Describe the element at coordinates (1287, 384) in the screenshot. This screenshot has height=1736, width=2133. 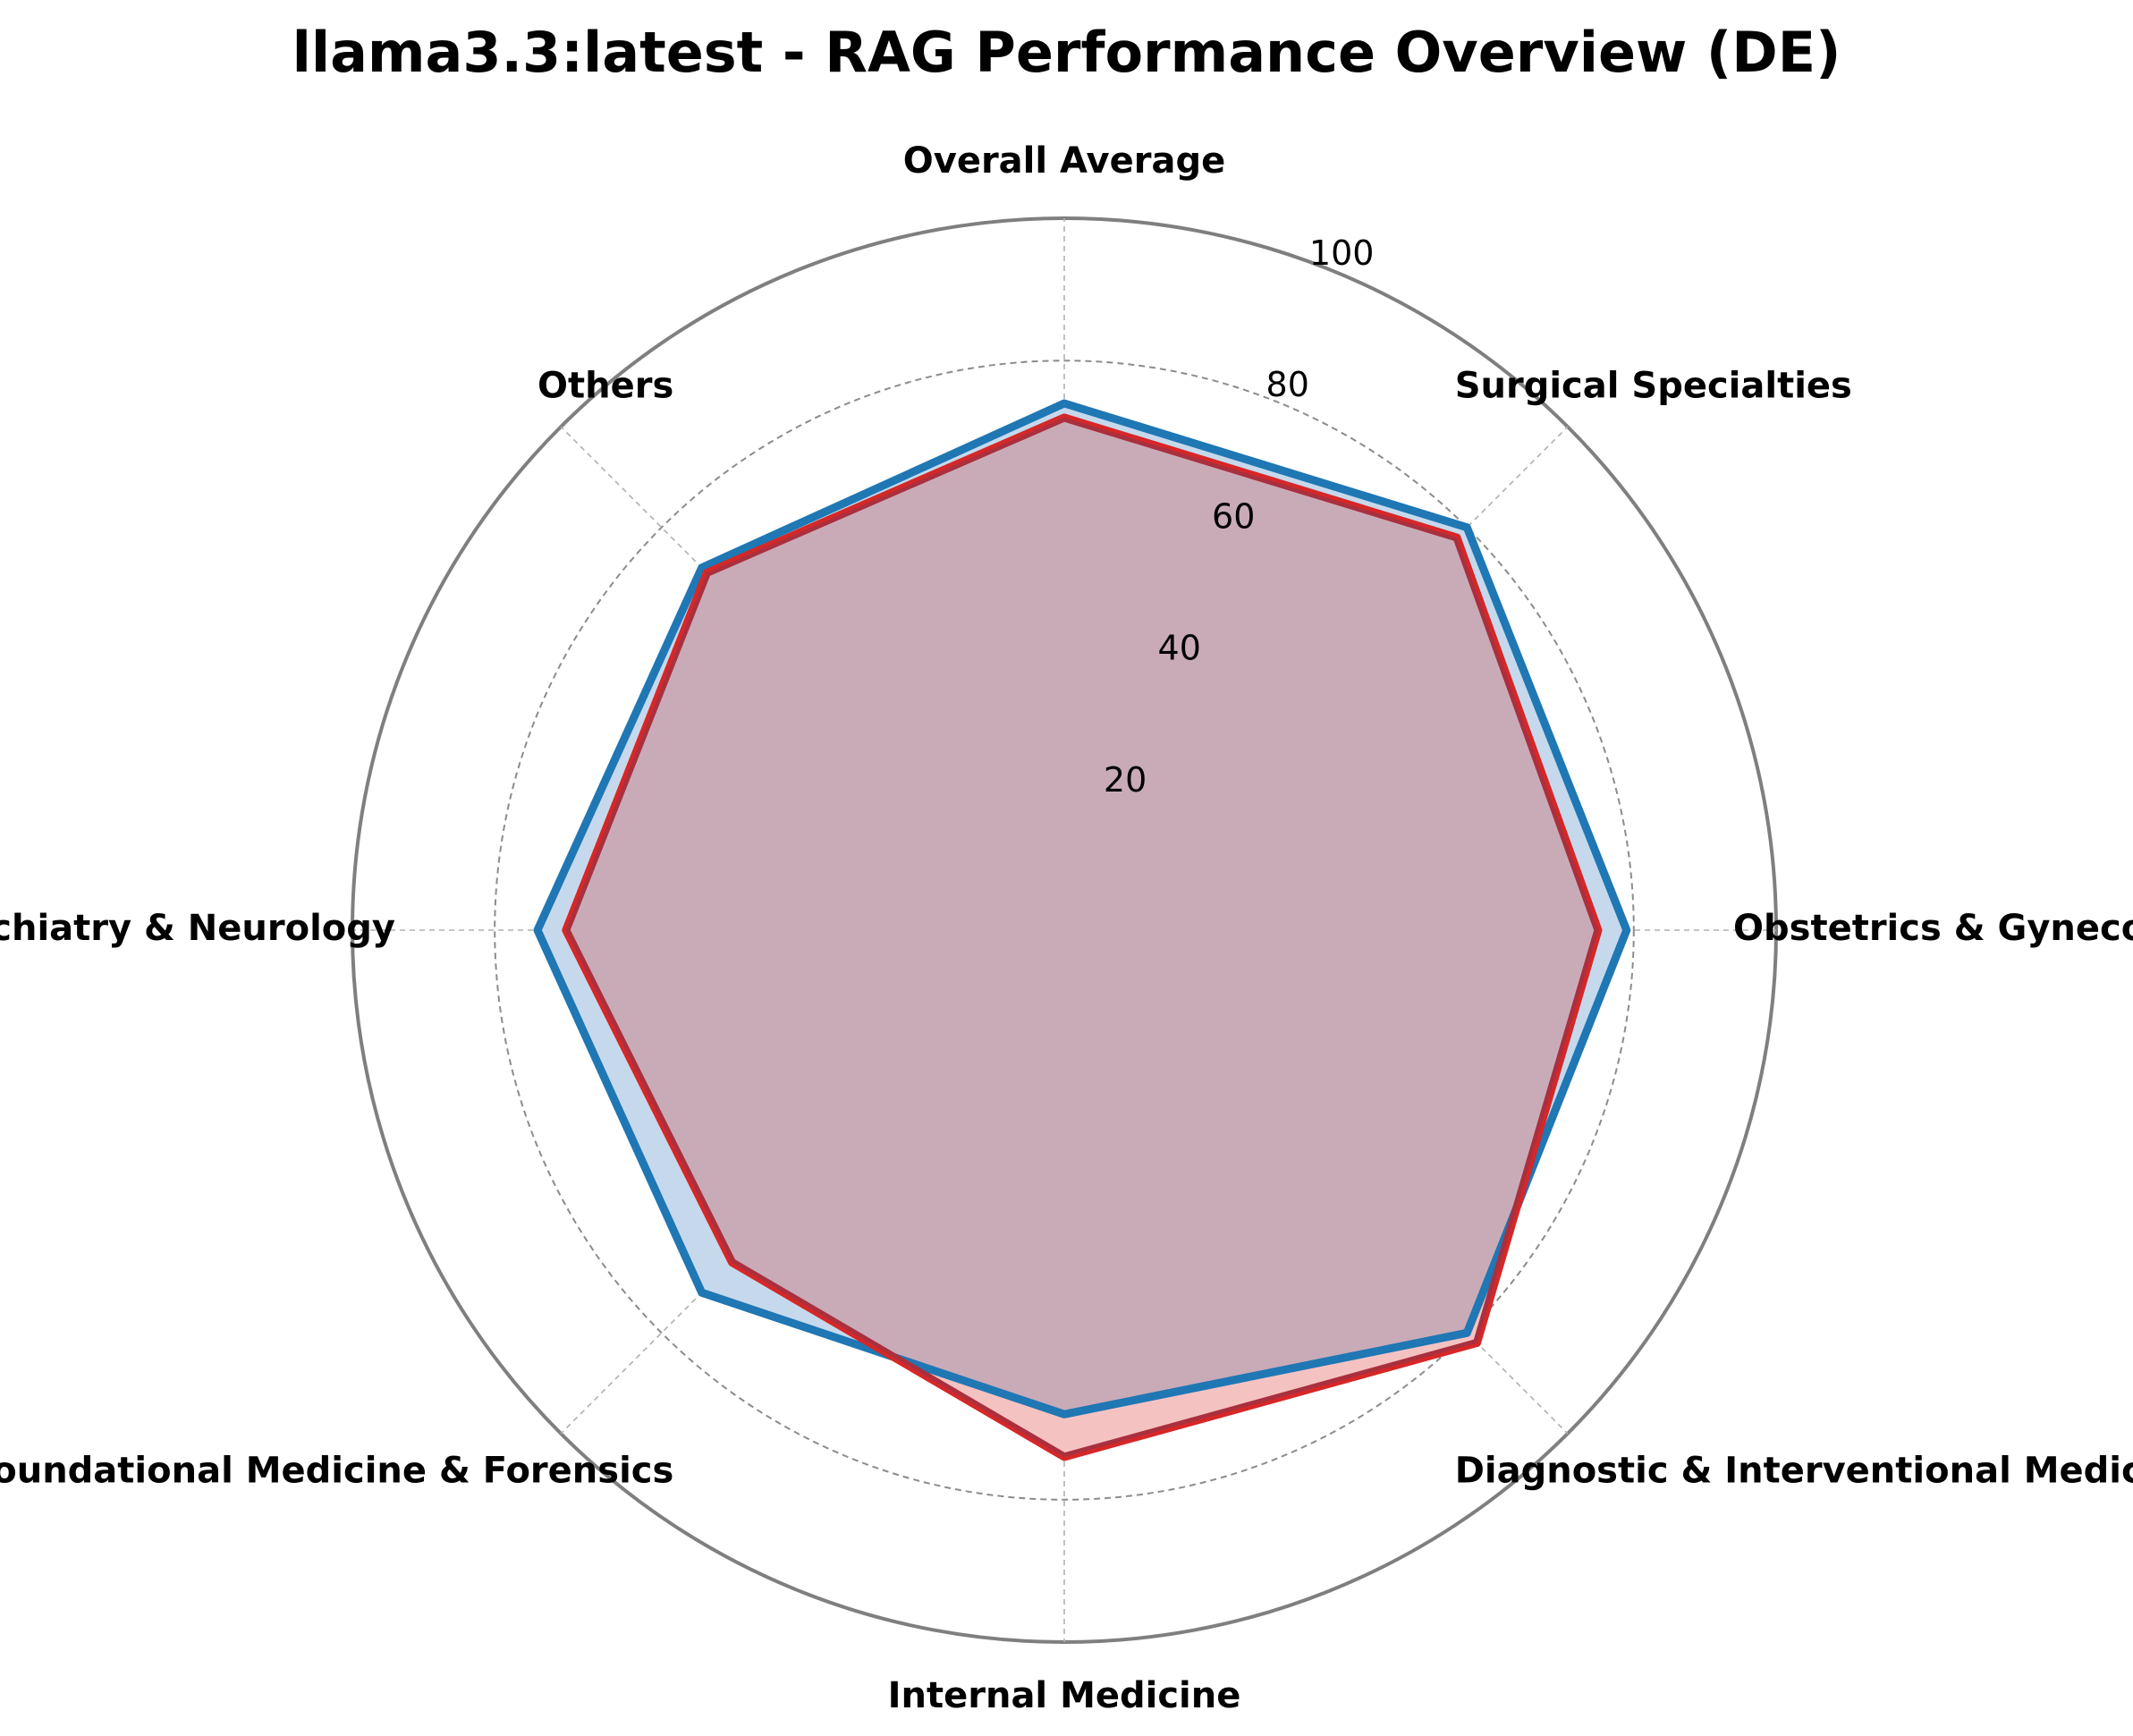
I see `tick-label: 80` at that location.